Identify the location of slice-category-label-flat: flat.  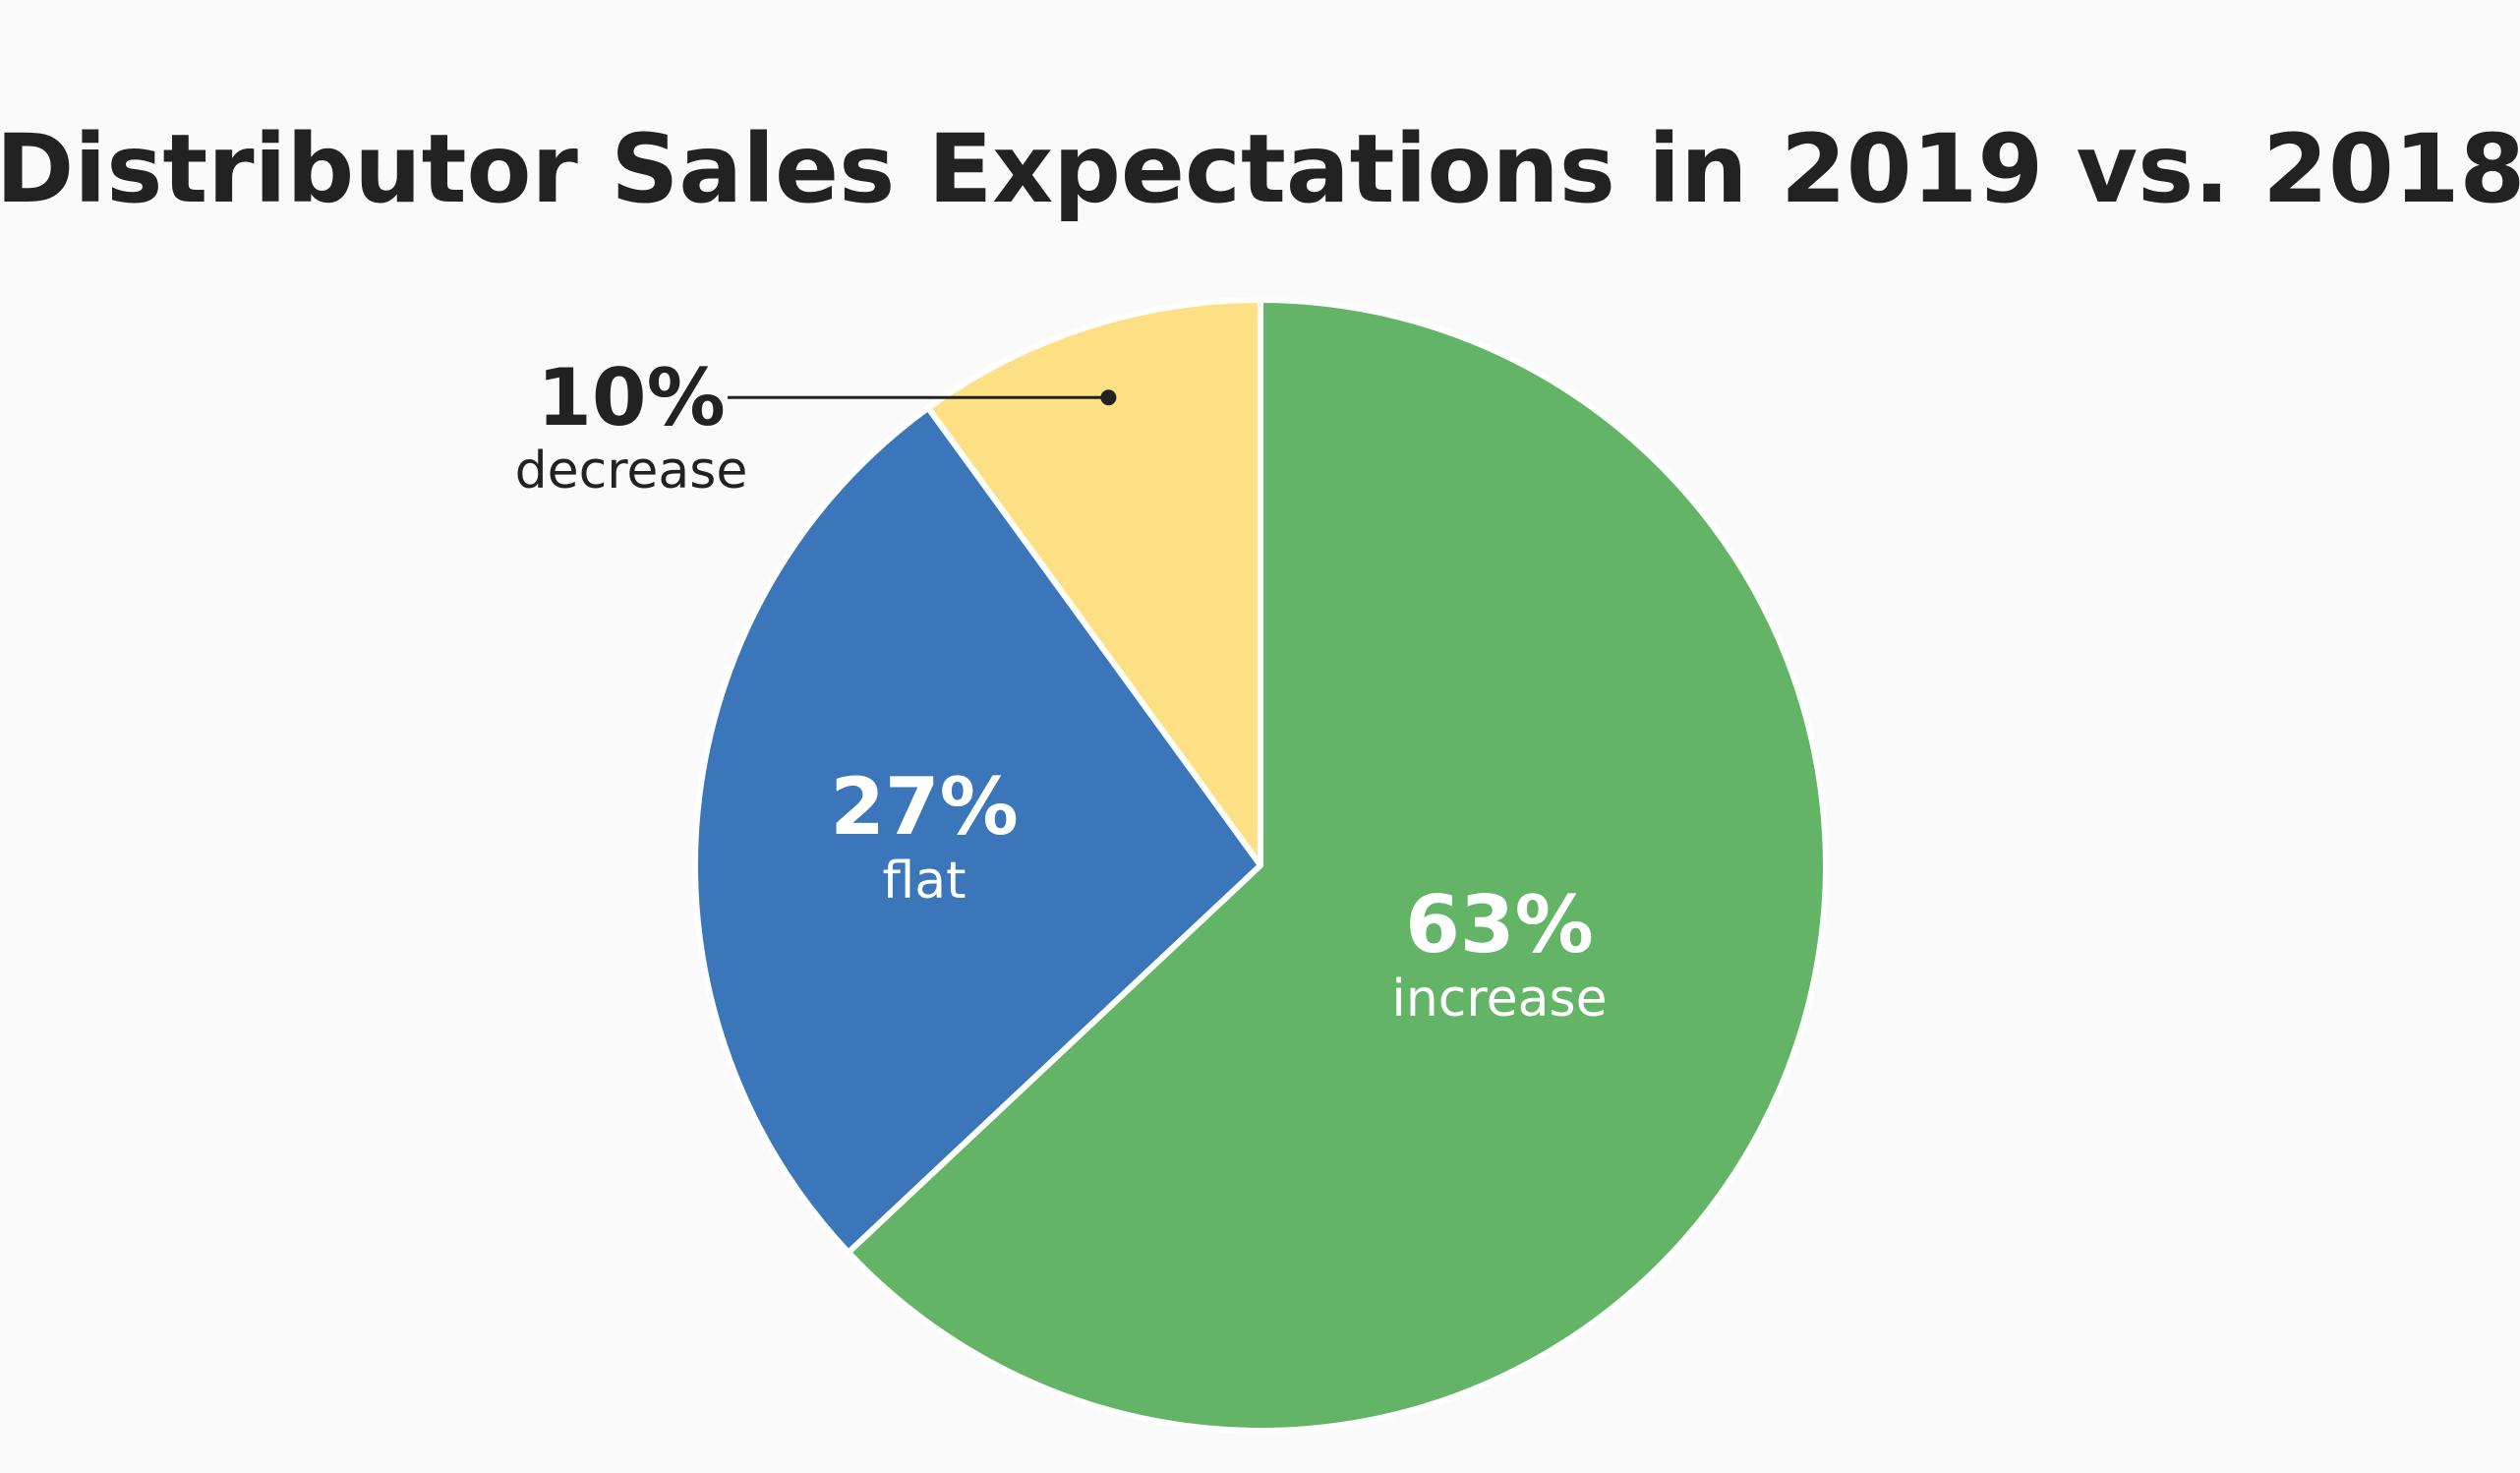
(924, 882).